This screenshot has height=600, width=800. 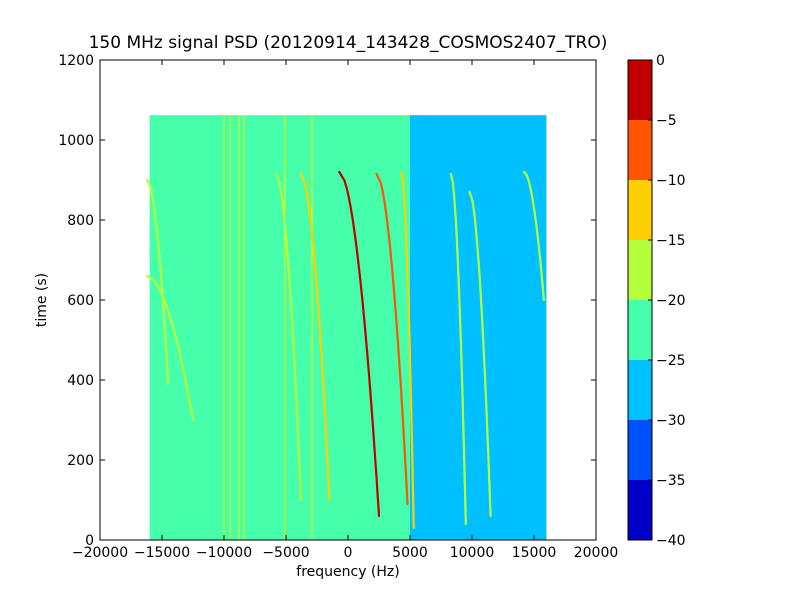 I want to click on x-tick-label: −5000, so click(x=285, y=553).